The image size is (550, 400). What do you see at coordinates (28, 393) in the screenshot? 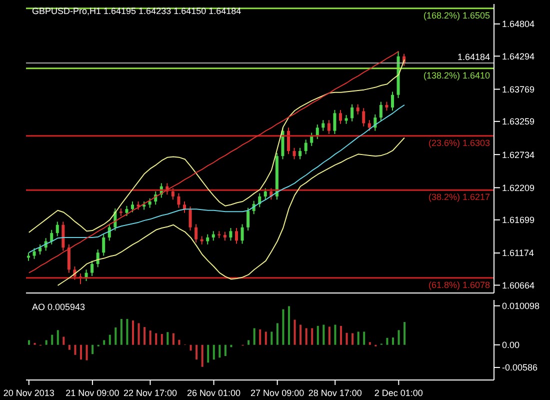
I see `x-tick-label: 20 Nov 2013` at bounding box center [28, 393].